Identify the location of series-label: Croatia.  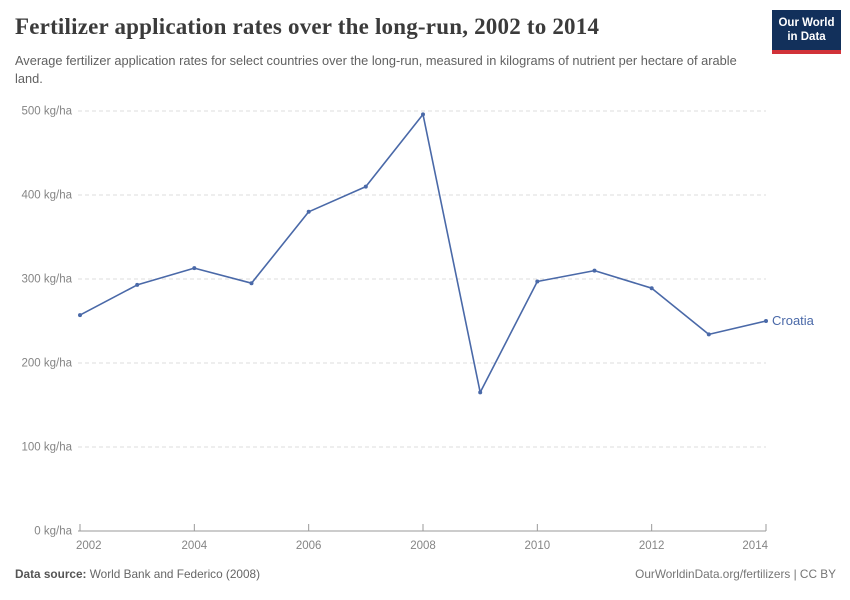
(793, 320).